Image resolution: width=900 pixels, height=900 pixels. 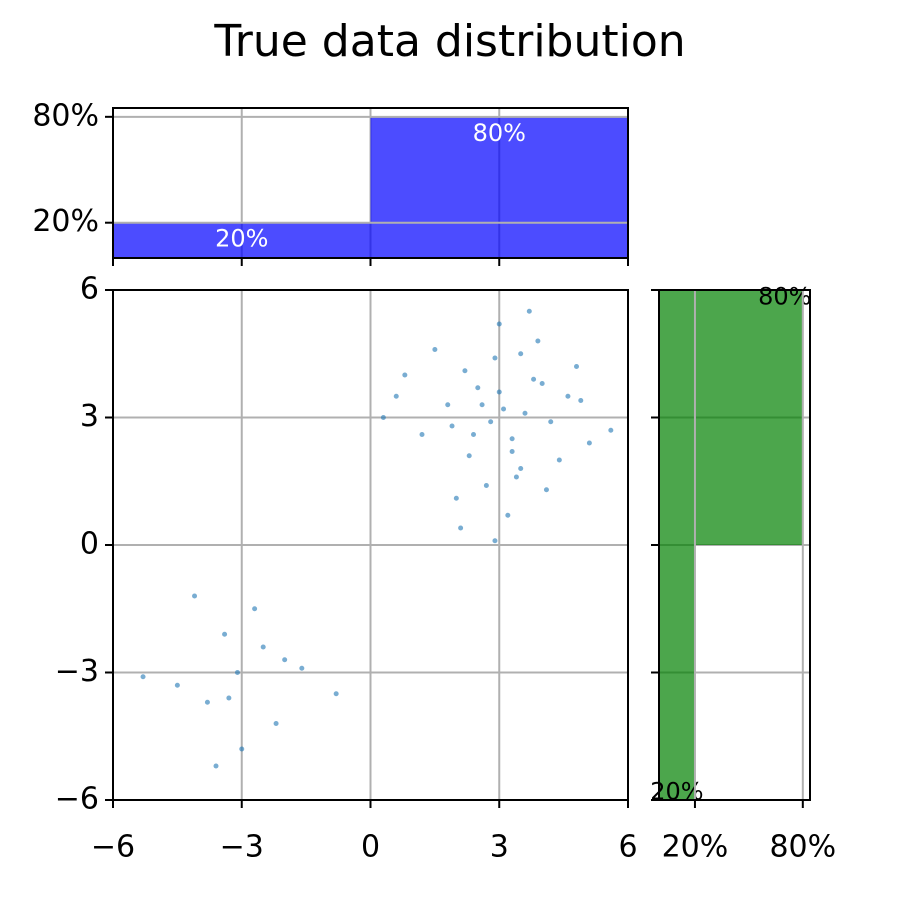 I want to click on y-tick-label: 3, so click(x=89, y=416).